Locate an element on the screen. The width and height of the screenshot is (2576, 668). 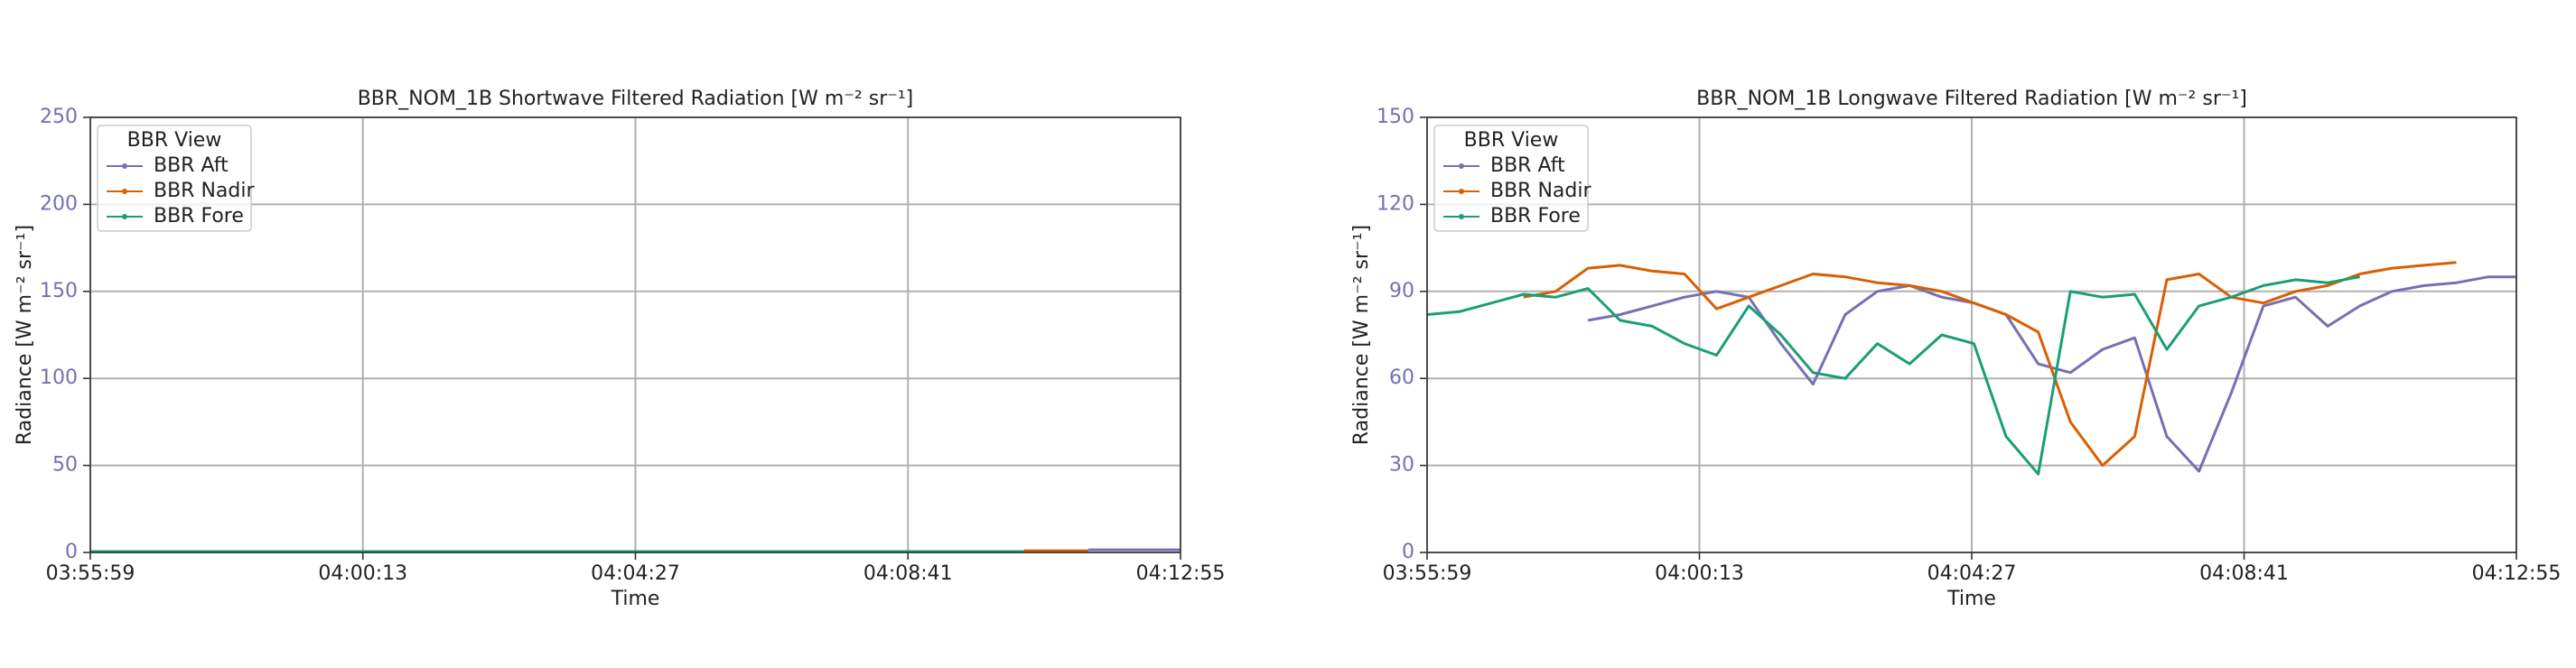
y-tick-label: 60 is located at coordinates (1401, 377).